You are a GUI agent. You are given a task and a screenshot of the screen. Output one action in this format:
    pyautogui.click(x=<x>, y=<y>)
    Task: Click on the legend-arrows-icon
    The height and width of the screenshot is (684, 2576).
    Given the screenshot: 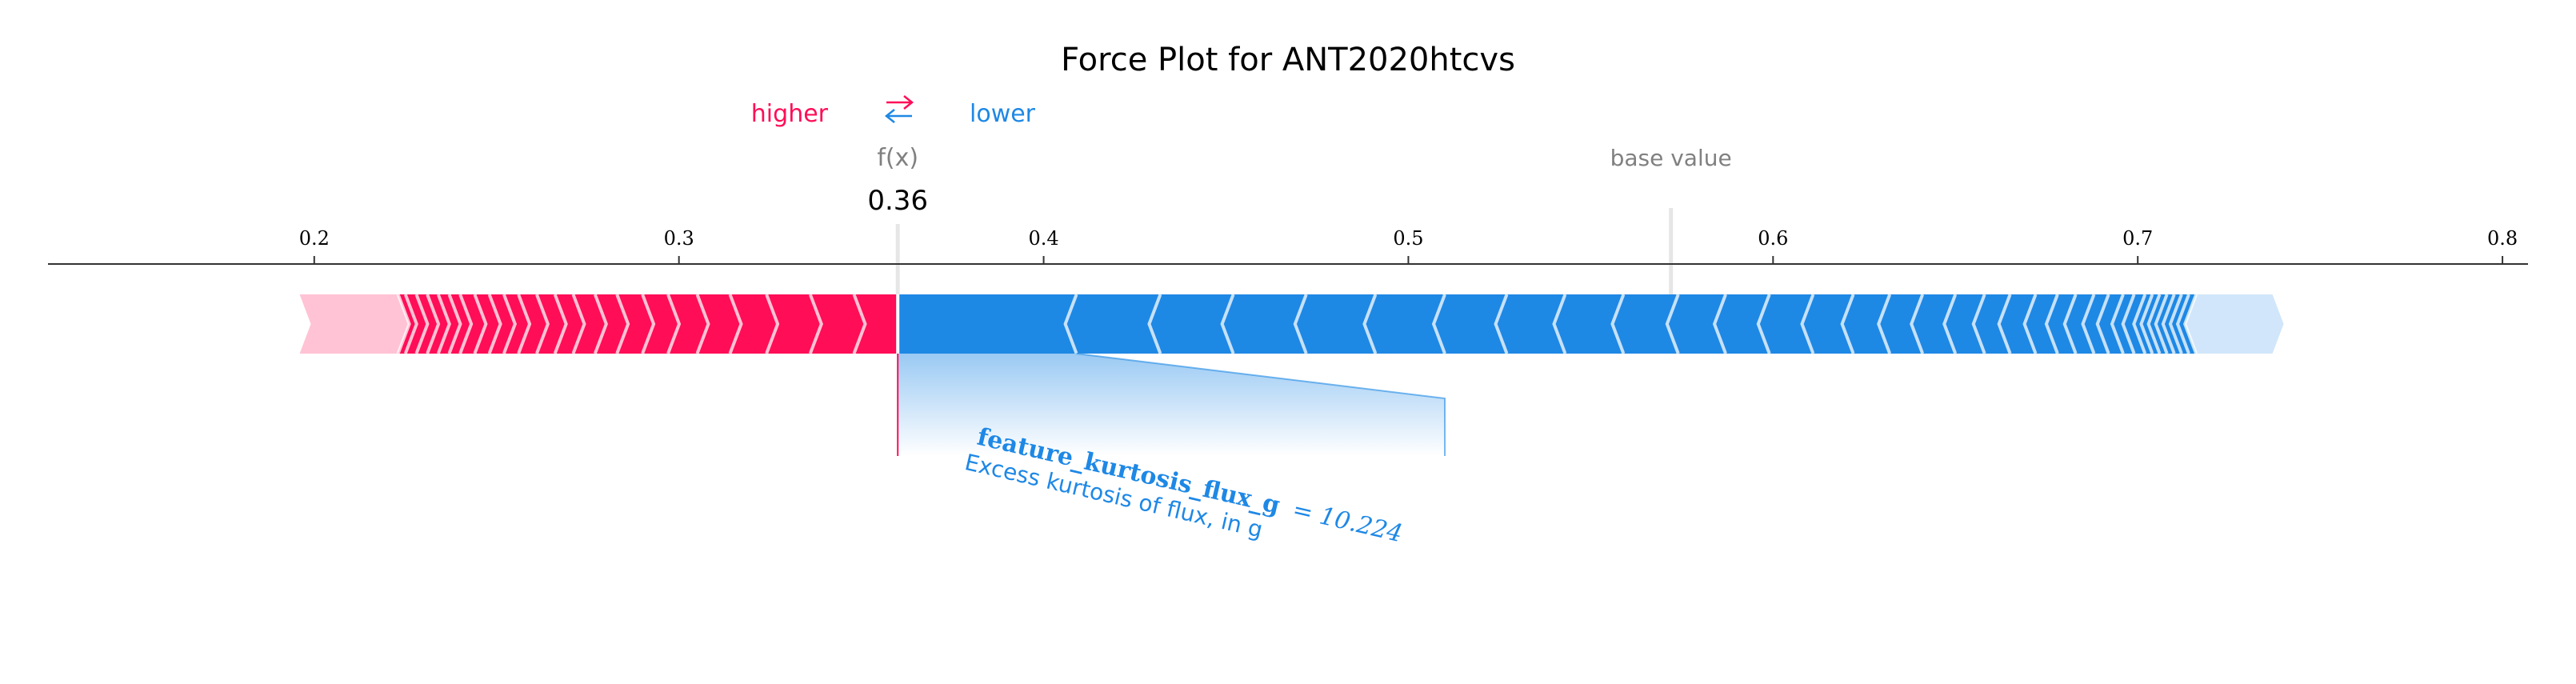 What is the action you would take?
    pyautogui.click(x=899, y=109)
    